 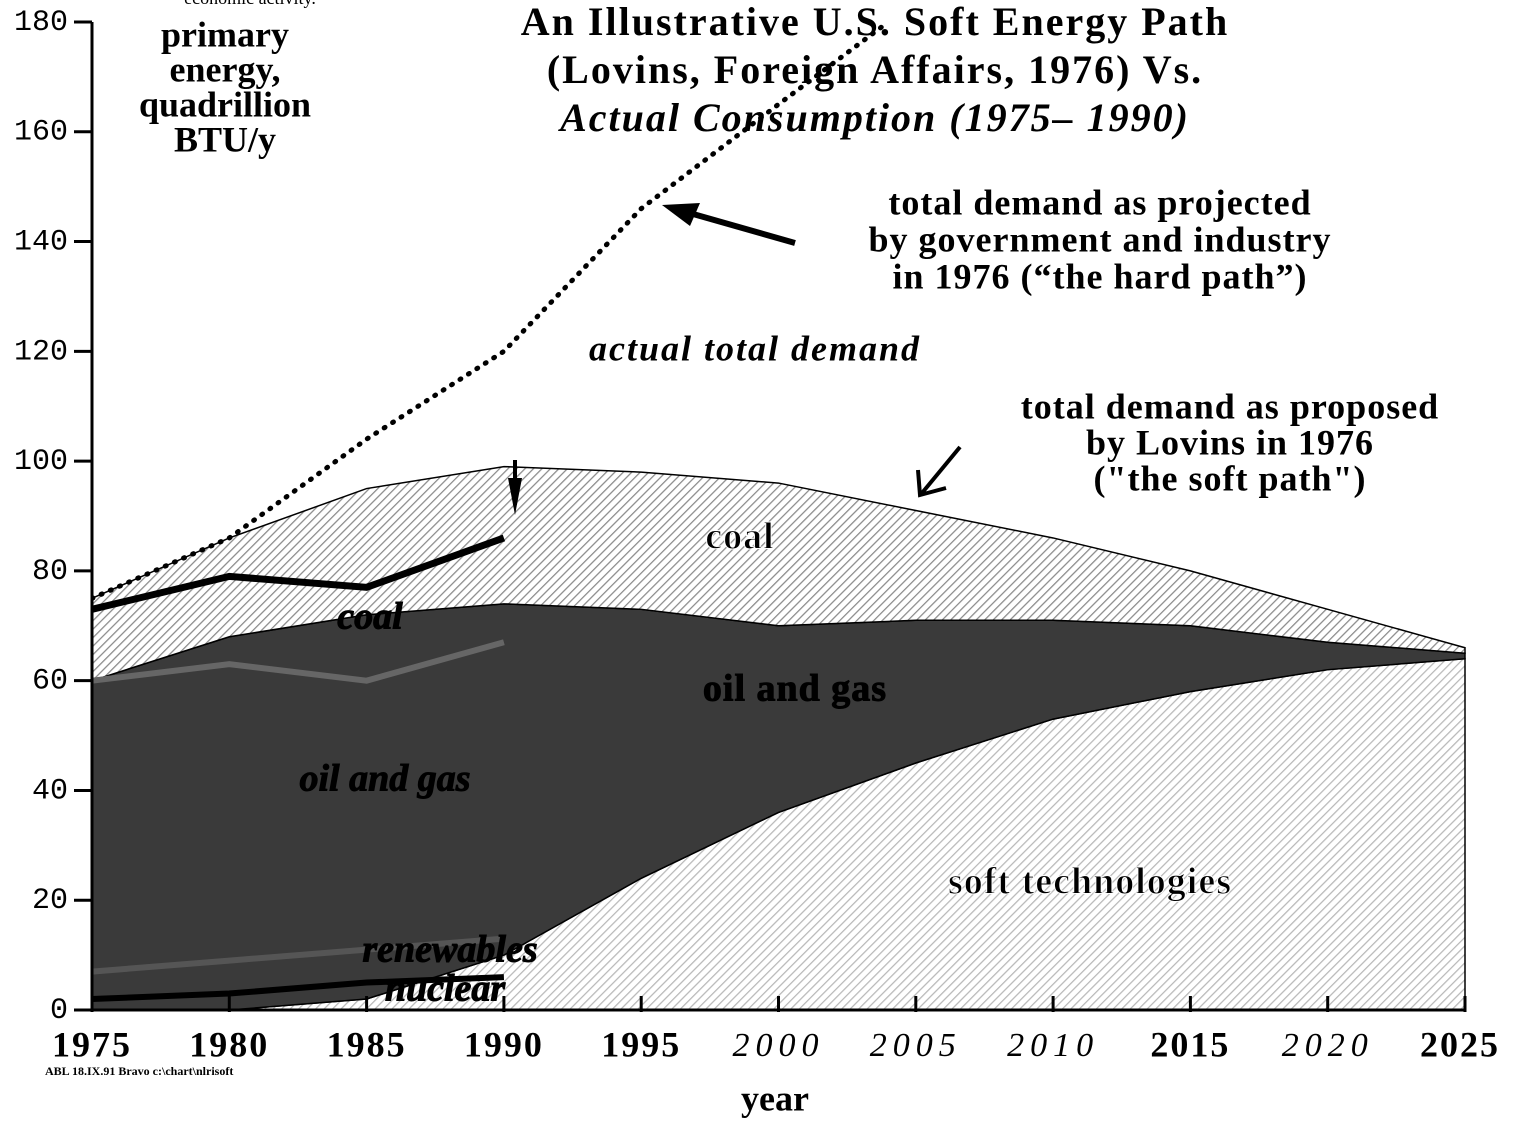 What do you see at coordinates (59, 1011) in the screenshot?
I see `y-tick-label: 0` at bounding box center [59, 1011].